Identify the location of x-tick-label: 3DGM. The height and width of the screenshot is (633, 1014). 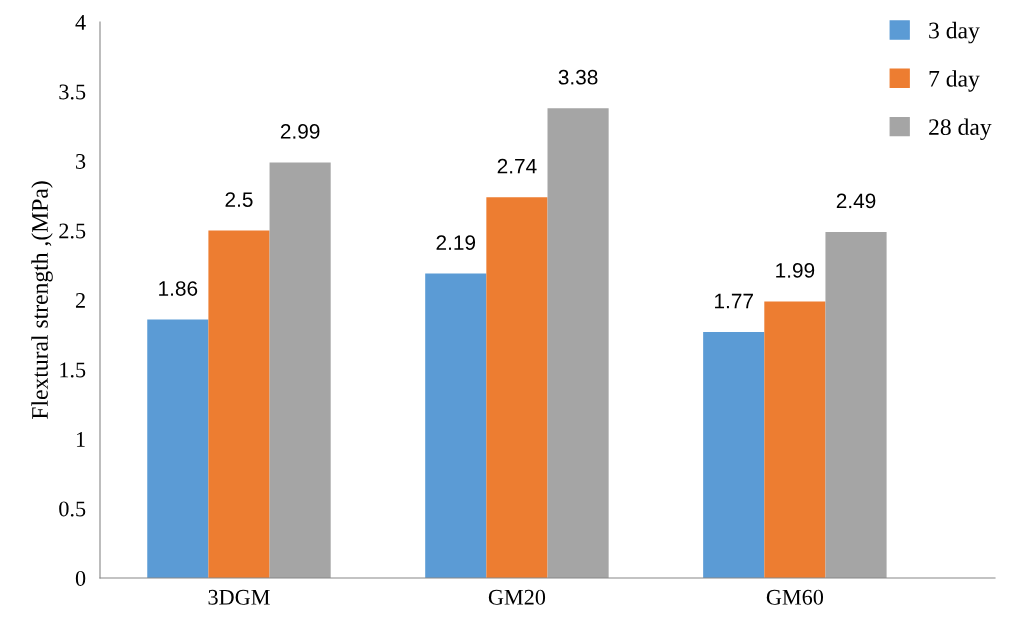
(239, 597).